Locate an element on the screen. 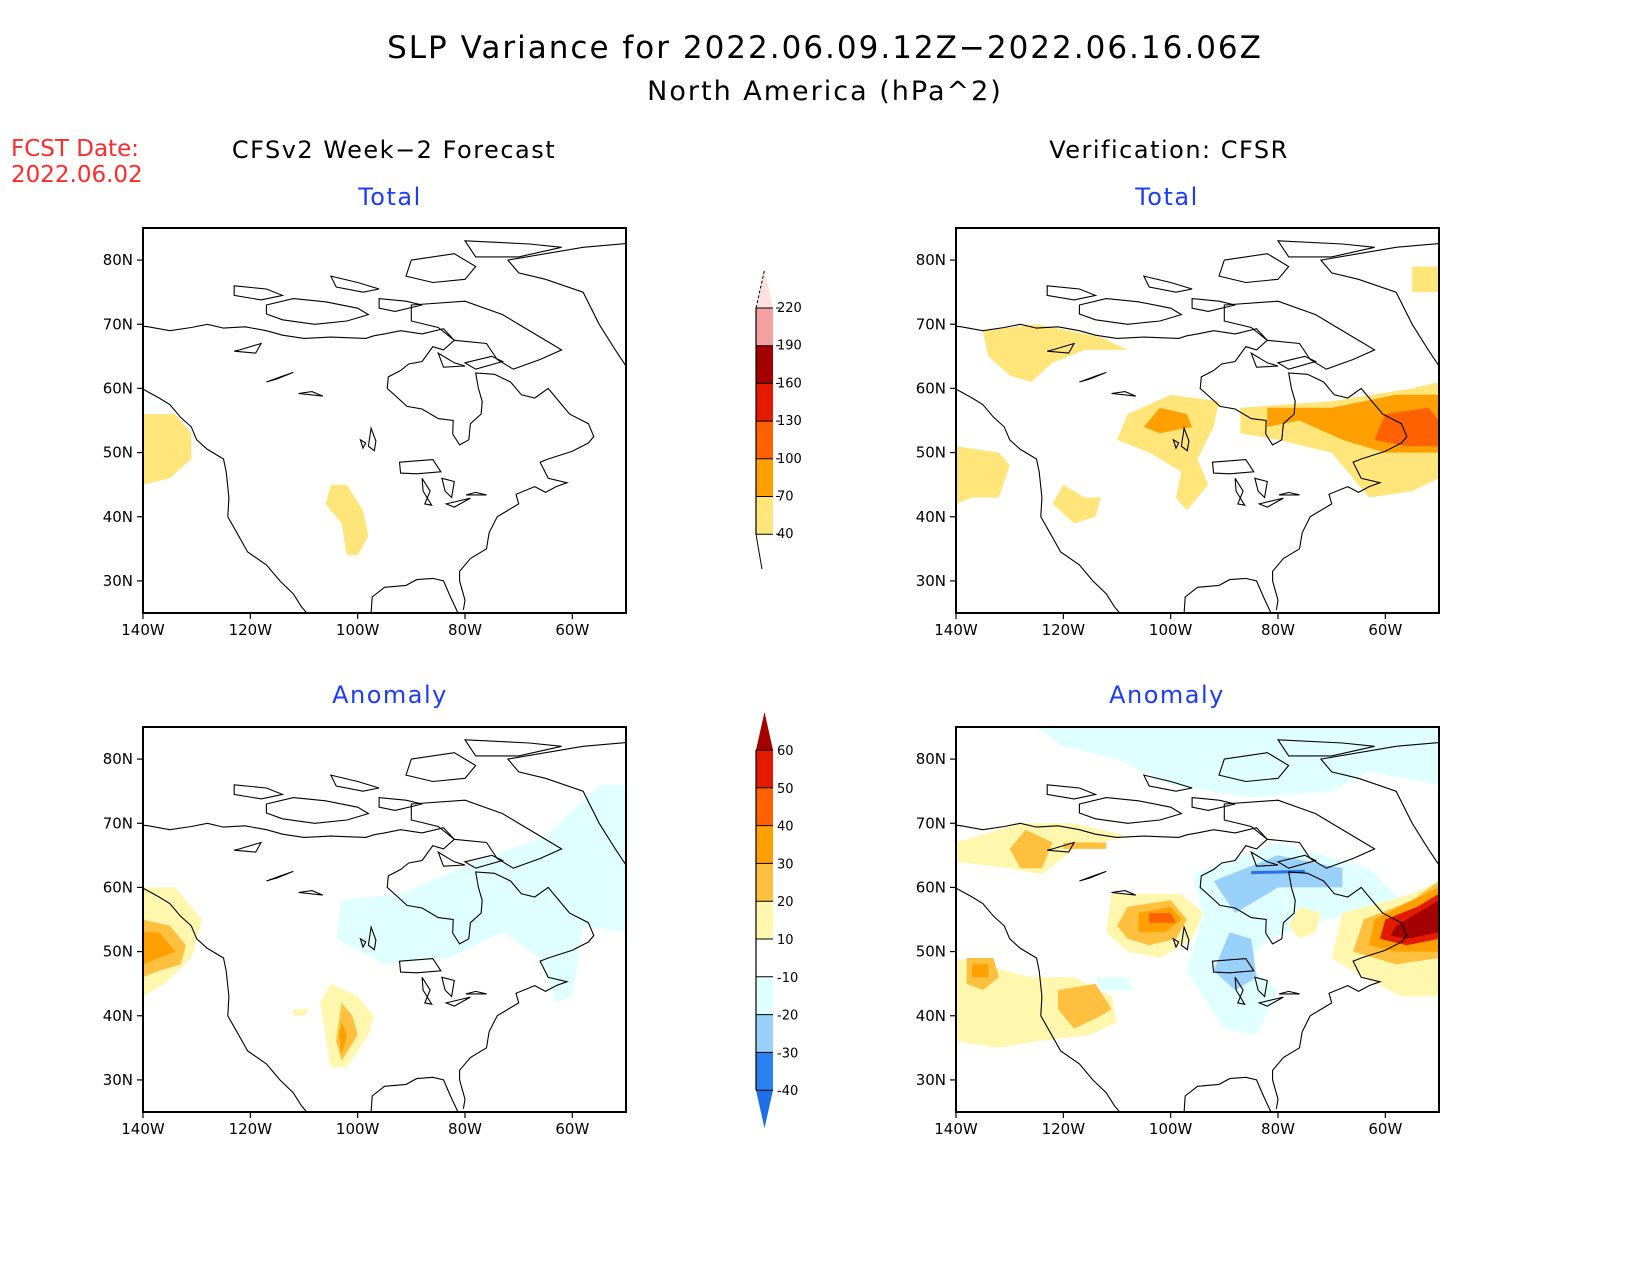  fcst-date-label: FCST Date: is located at coordinates (75, 149).